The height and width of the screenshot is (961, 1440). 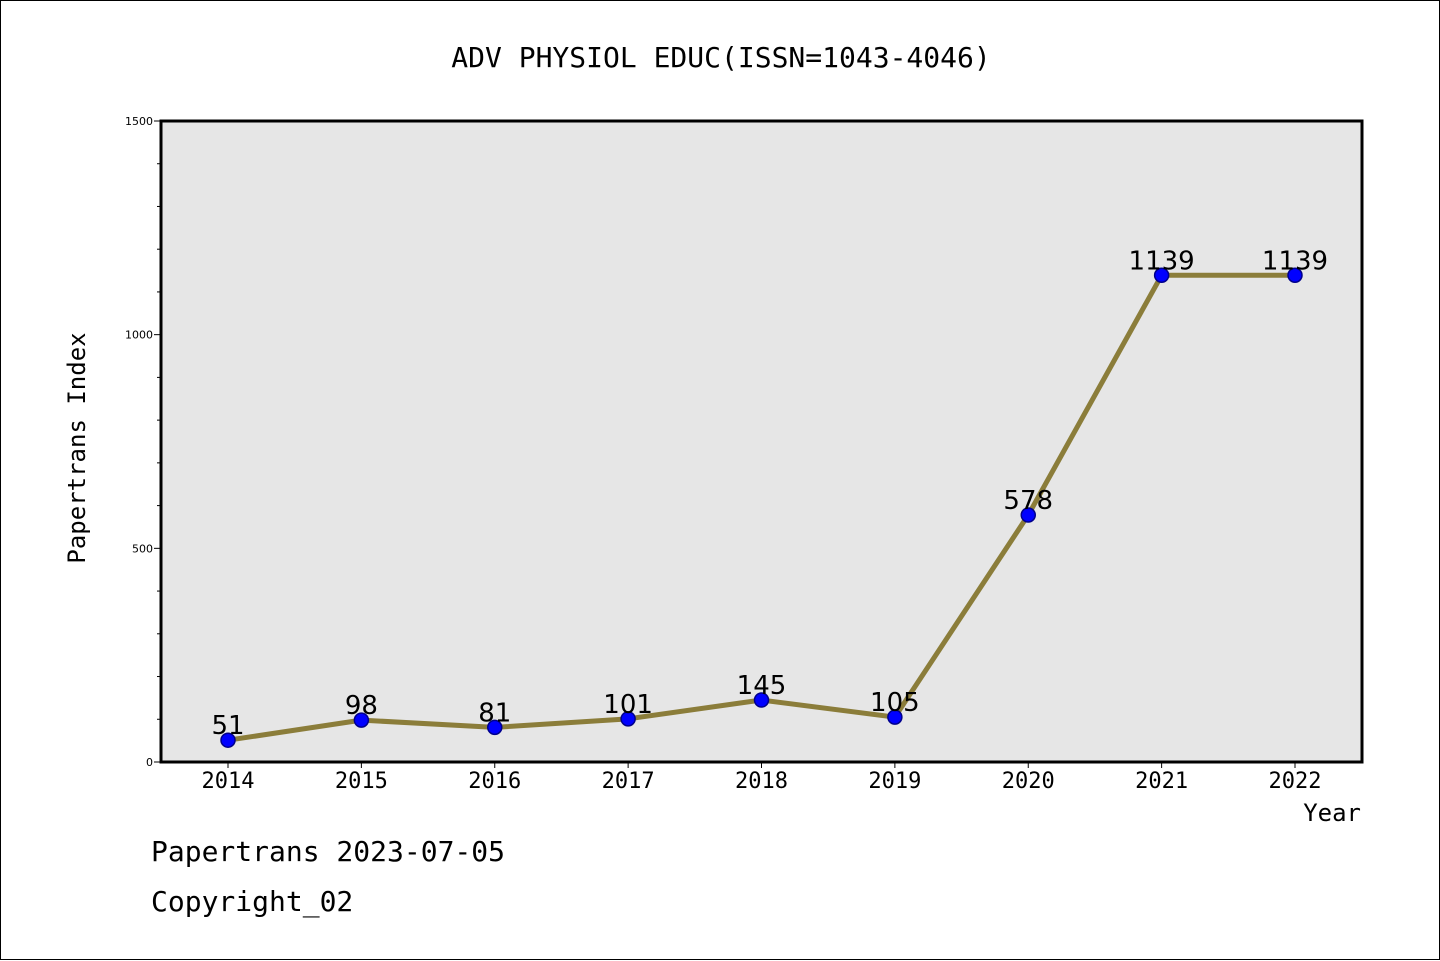 I want to click on x-tick-label: 2019, so click(x=894, y=781).